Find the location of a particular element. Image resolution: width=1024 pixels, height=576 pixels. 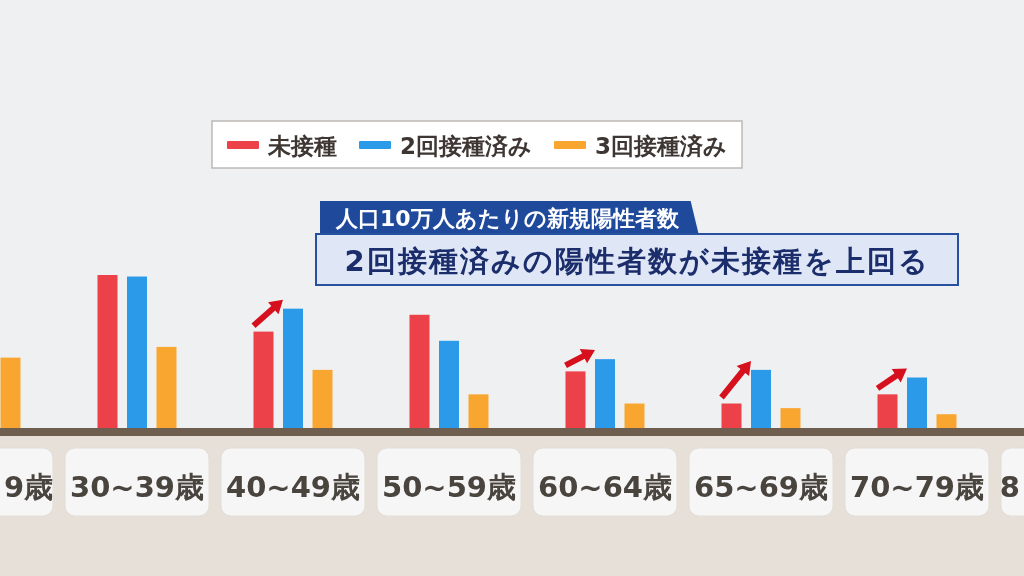

x-tick-label: 50~59歳 is located at coordinates (449, 487).